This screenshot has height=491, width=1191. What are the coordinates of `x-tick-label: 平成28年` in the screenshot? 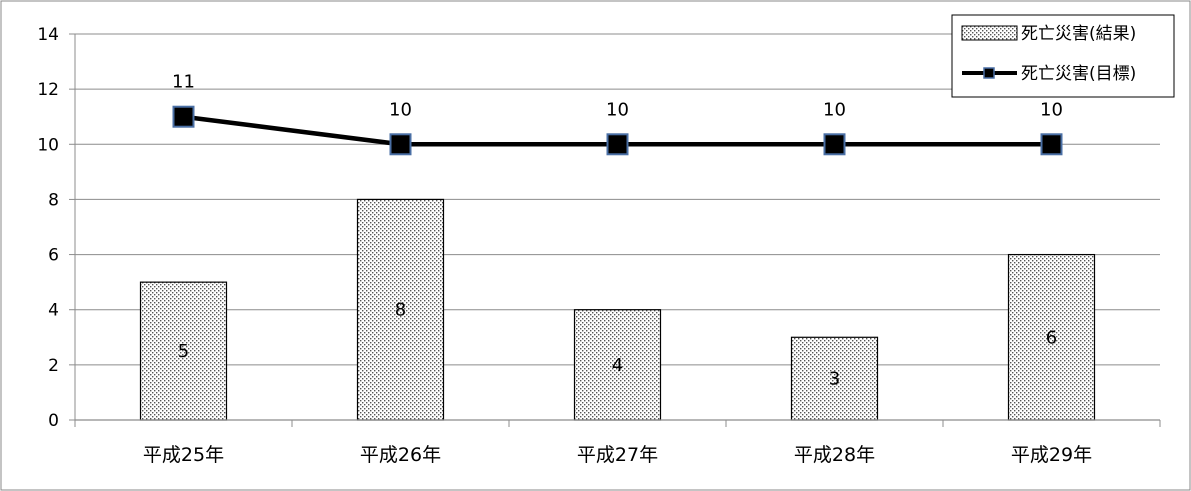 It's located at (834, 455).